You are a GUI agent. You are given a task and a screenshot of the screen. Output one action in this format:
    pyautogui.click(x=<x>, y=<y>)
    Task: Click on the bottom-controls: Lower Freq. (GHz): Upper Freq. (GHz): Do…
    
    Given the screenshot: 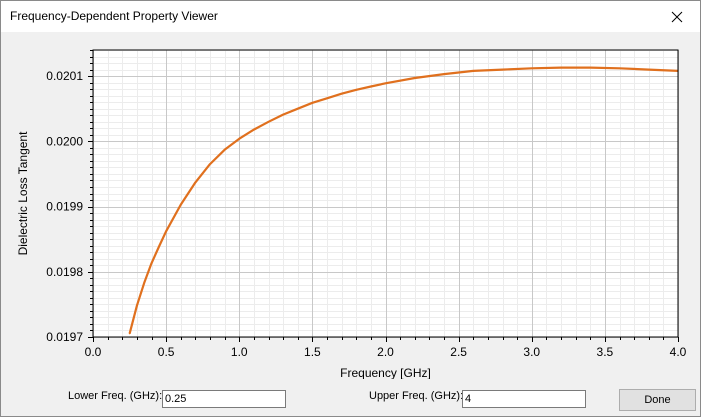 What is the action you would take?
    pyautogui.click(x=350, y=400)
    